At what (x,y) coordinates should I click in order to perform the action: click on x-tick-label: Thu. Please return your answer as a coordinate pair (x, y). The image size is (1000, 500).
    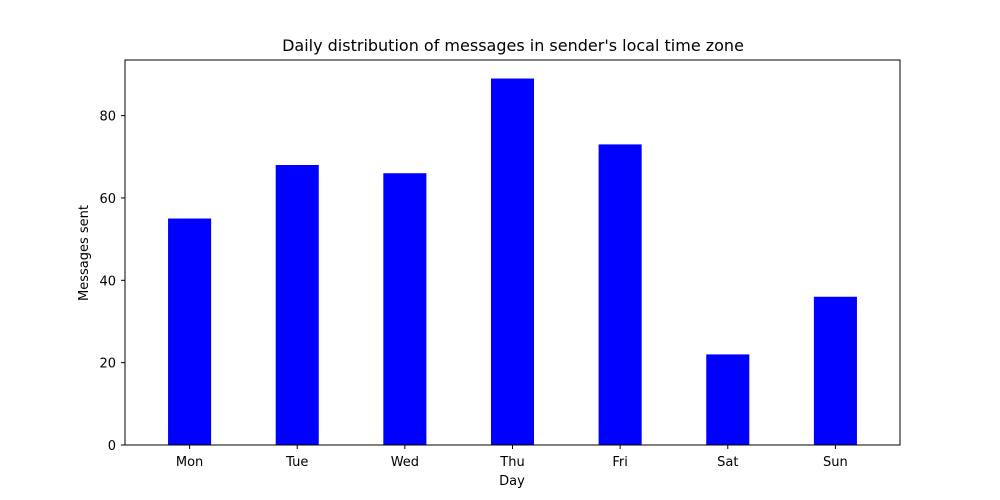
    Looking at the image, I should click on (511, 462).